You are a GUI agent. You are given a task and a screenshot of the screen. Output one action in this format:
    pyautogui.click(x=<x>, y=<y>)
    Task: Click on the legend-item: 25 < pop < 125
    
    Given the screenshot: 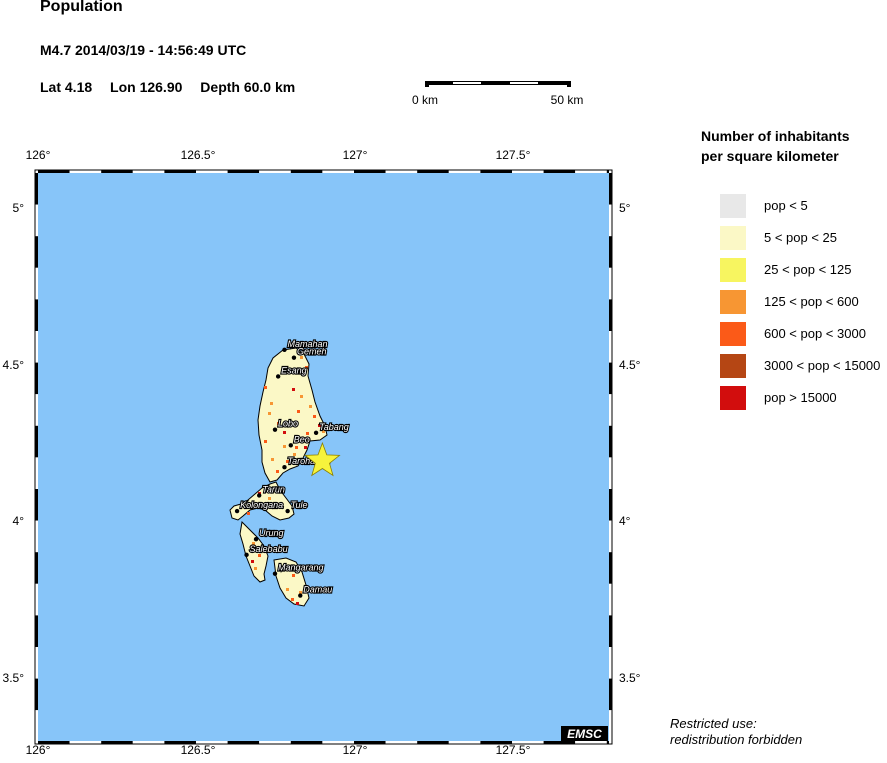 What is the action you would take?
    pyautogui.click(x=794, y=274)
    